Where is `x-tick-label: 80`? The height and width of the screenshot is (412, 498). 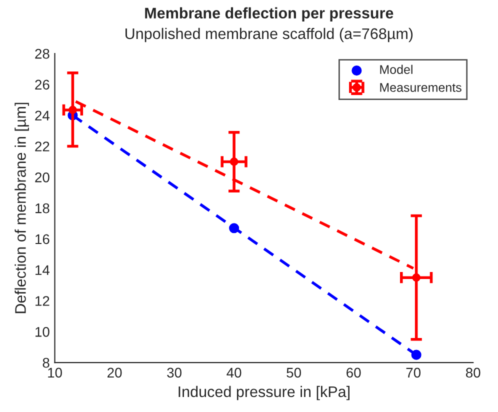 x-tick-label: 80 is located at coordinates (473, 373).